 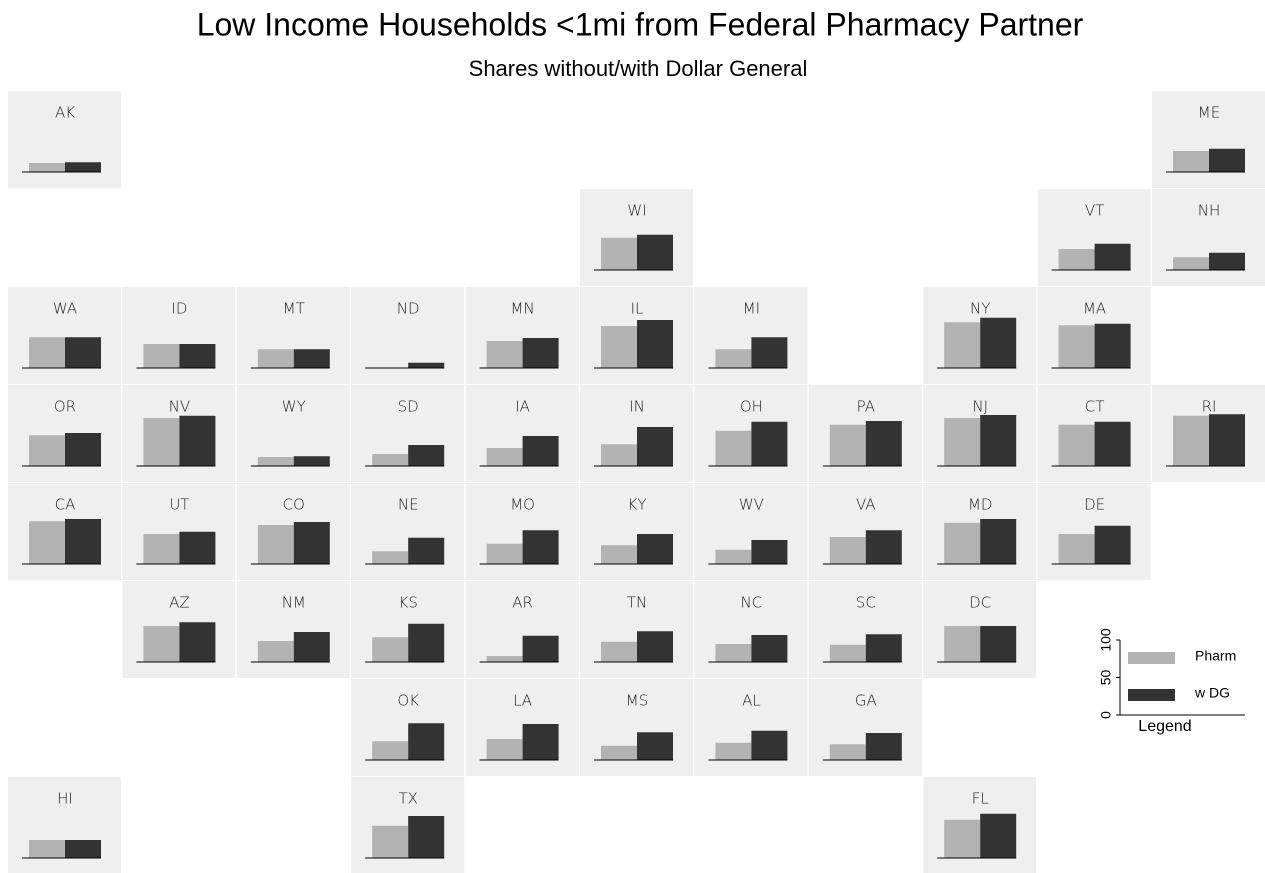 I want to click on tile-label: MN, so click(x=523, y=309).